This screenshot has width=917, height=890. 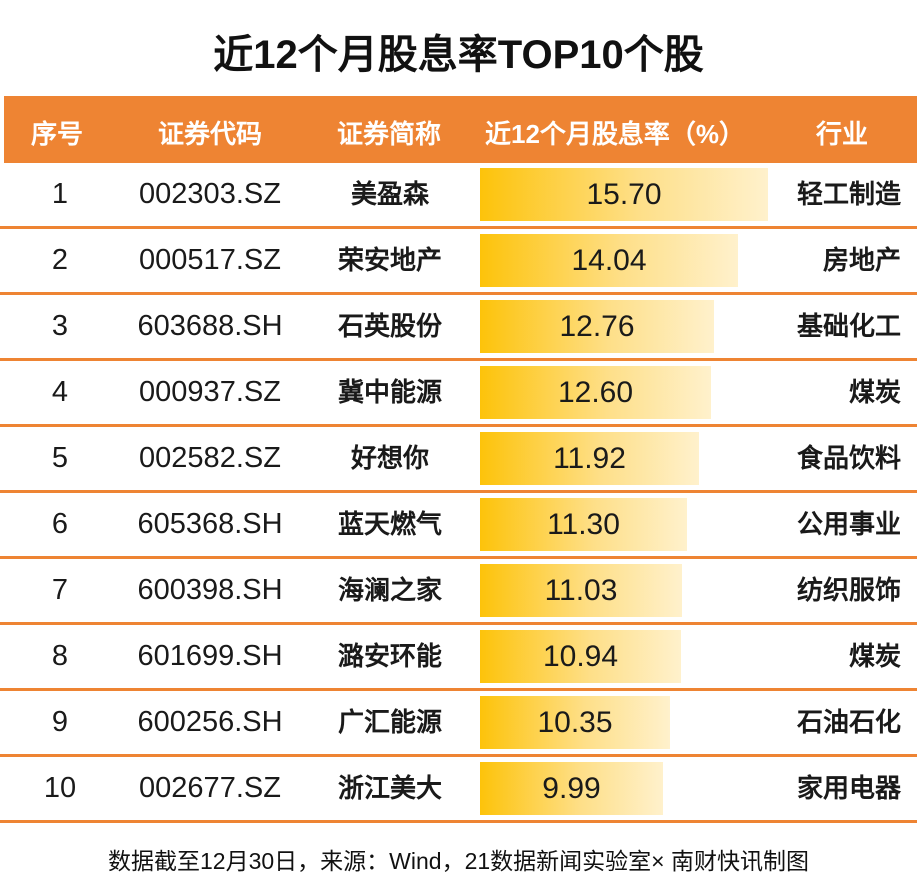 What do you see at coordinates (458, 592) in the screenshot?
I see `table-row: 7 600398.SH 海澜之家 11.03 纺织服饰` at bounding box center [458, 592].